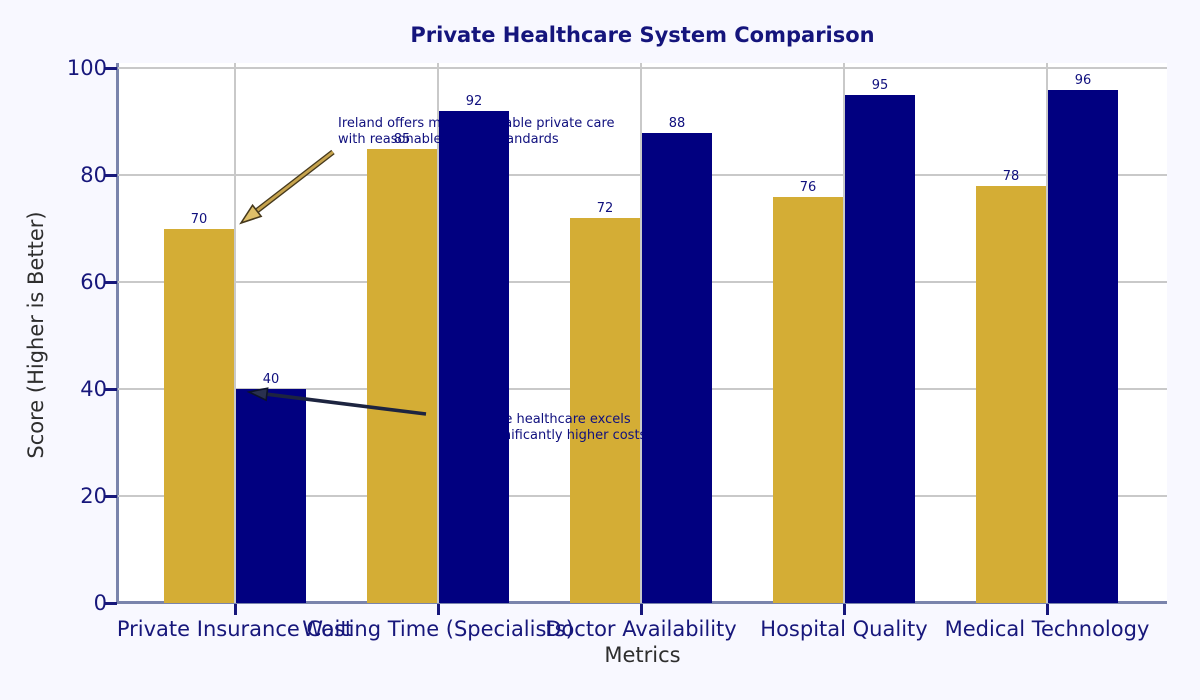 The image size is (1200, 700). What do you see at coordinates (557, 435) in the screenshot?
I see `annotation-line: at significantly higher costs` at bounding box center [557, 435].